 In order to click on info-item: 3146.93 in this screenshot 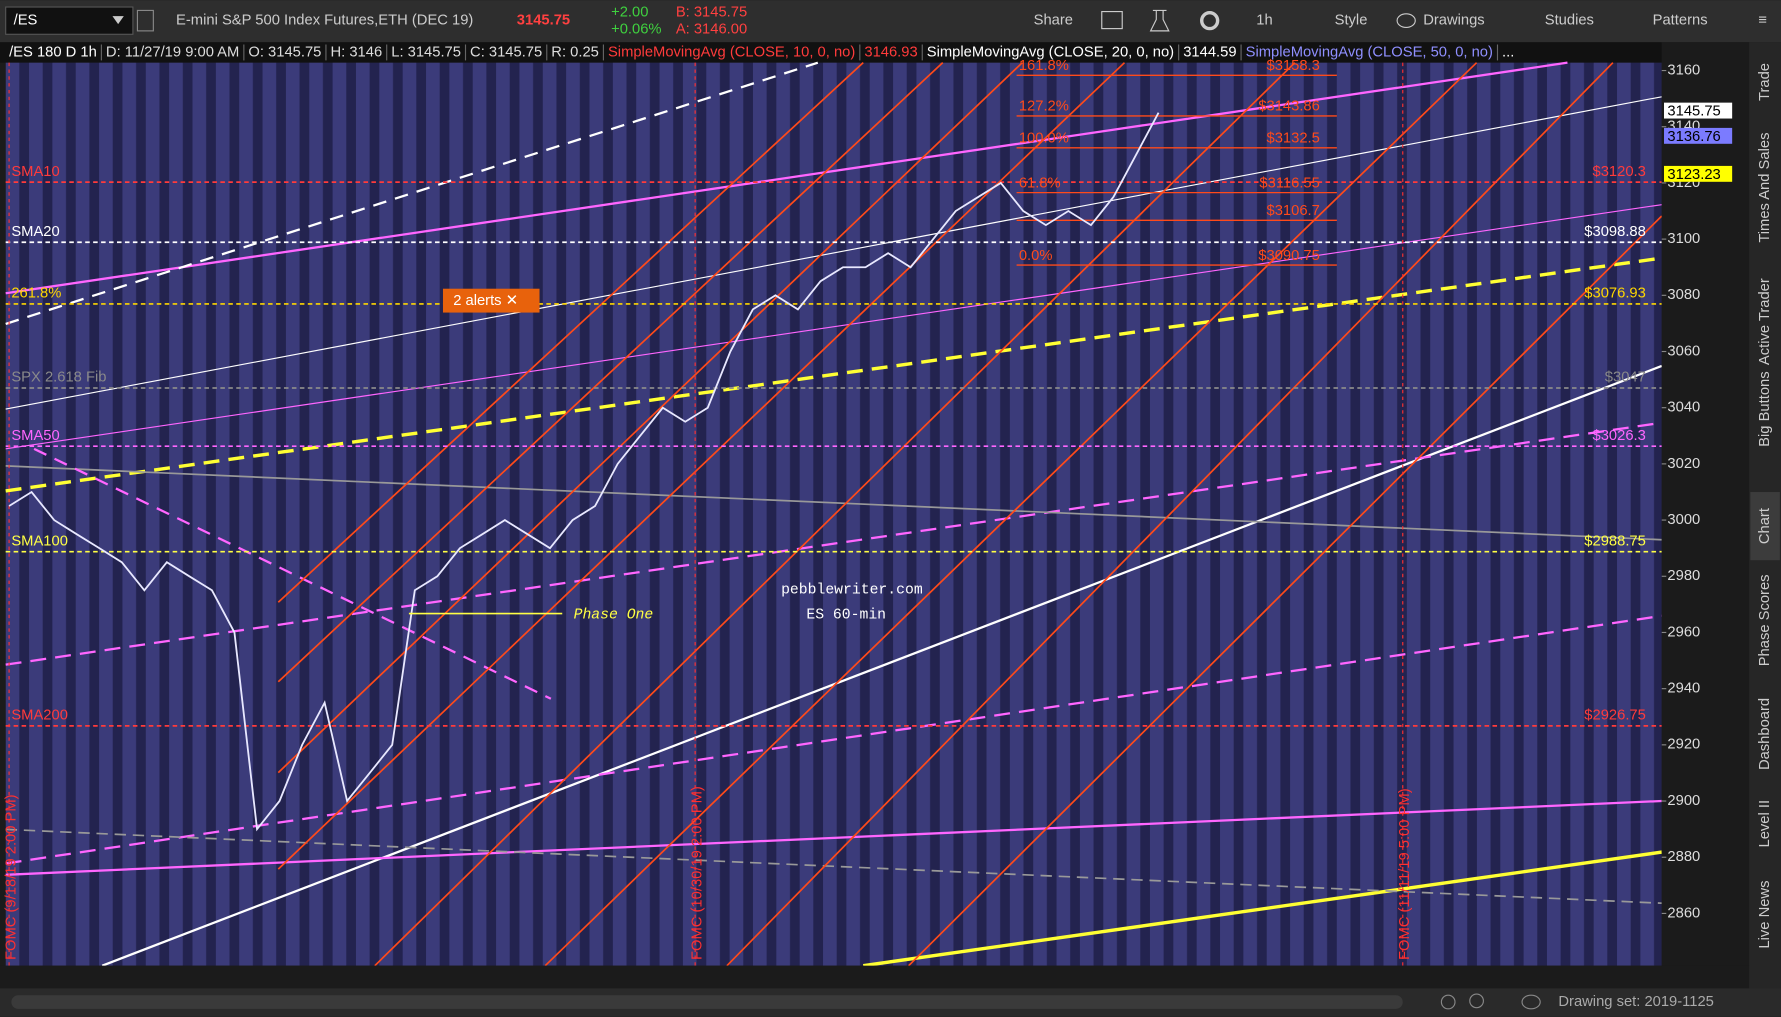, I will do `click(890, 52)`.